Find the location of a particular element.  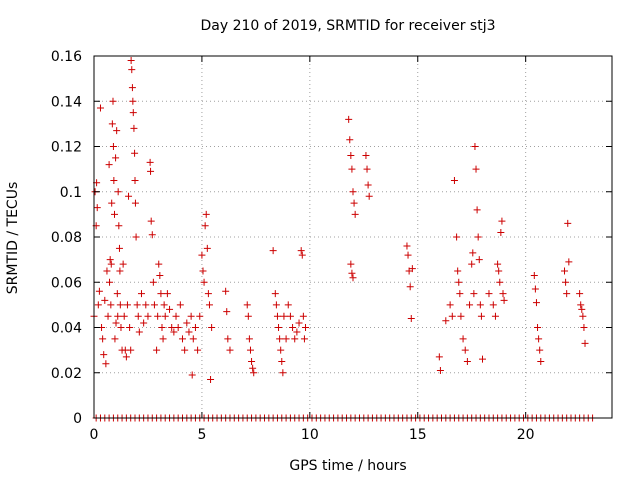

y-tick-label: 0.04 is located at coordinates (66, 329).